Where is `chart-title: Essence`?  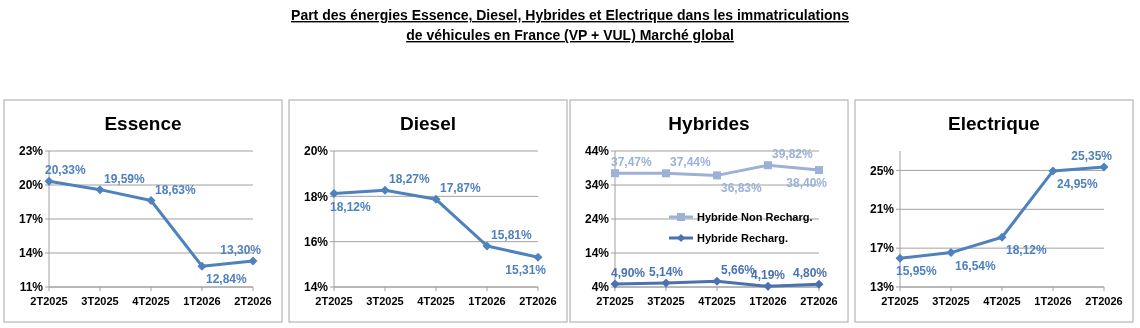
chart-title: Essence is located at coordinates (143, 123).